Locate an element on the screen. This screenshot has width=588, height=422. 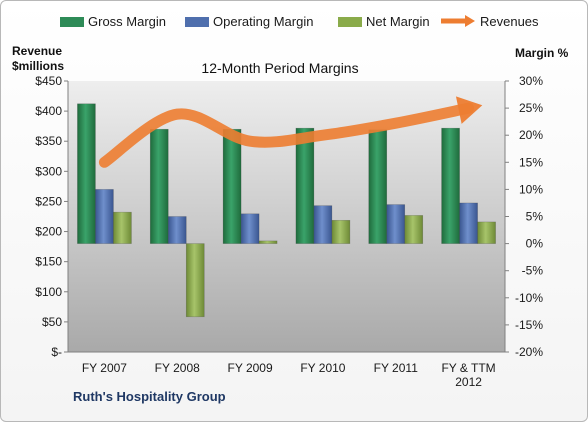
right-tick-label: -20% is located at coordinates (529, 352).